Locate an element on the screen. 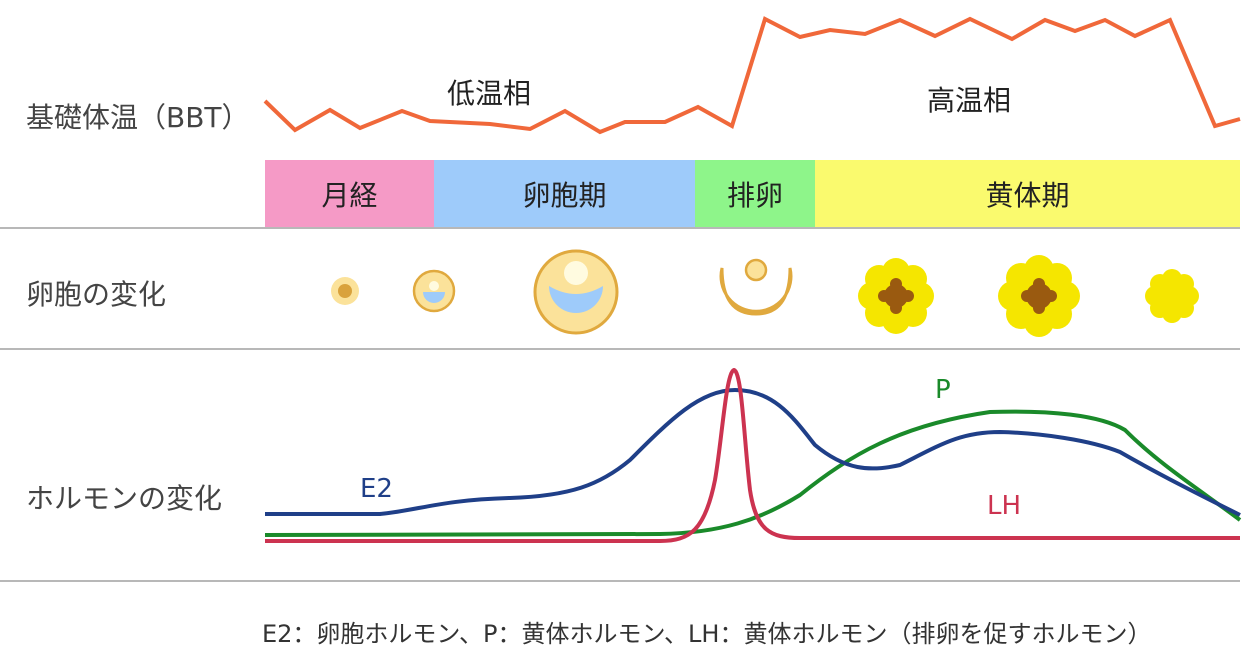 Image resolution: width=1254 pixels, height=650 pixels. follicle-stage-3-icon is located at coordinates (576, 292).